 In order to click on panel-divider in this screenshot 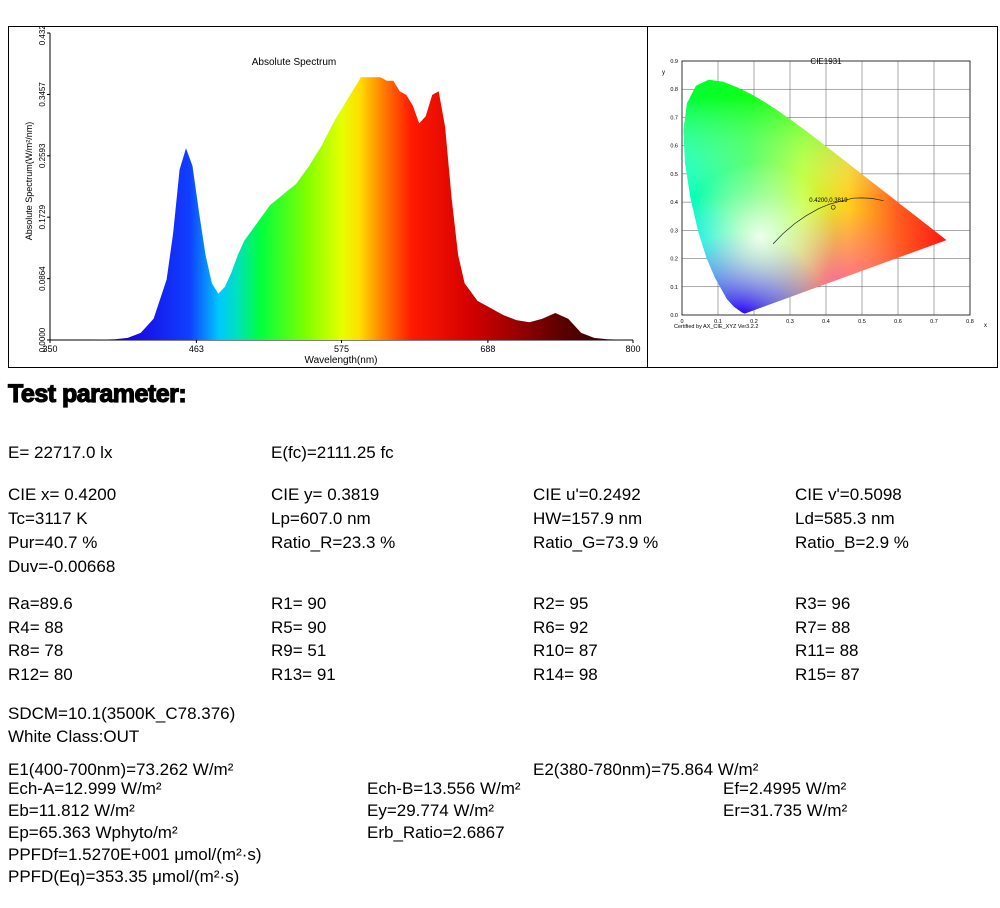, I will do `click(647, 197)`.